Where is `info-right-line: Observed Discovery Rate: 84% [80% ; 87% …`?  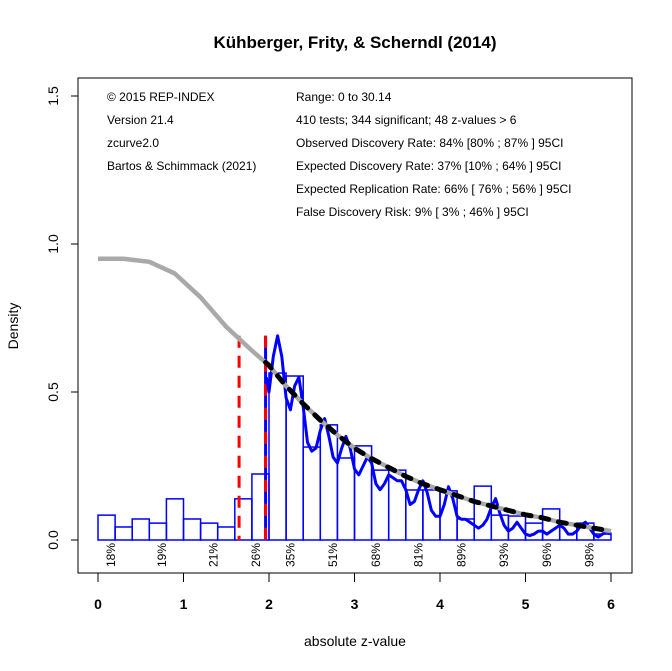
info-right-line: Observed Discovery Rate: 84% [80% ; 87% … is located at coordinates (429, 143).